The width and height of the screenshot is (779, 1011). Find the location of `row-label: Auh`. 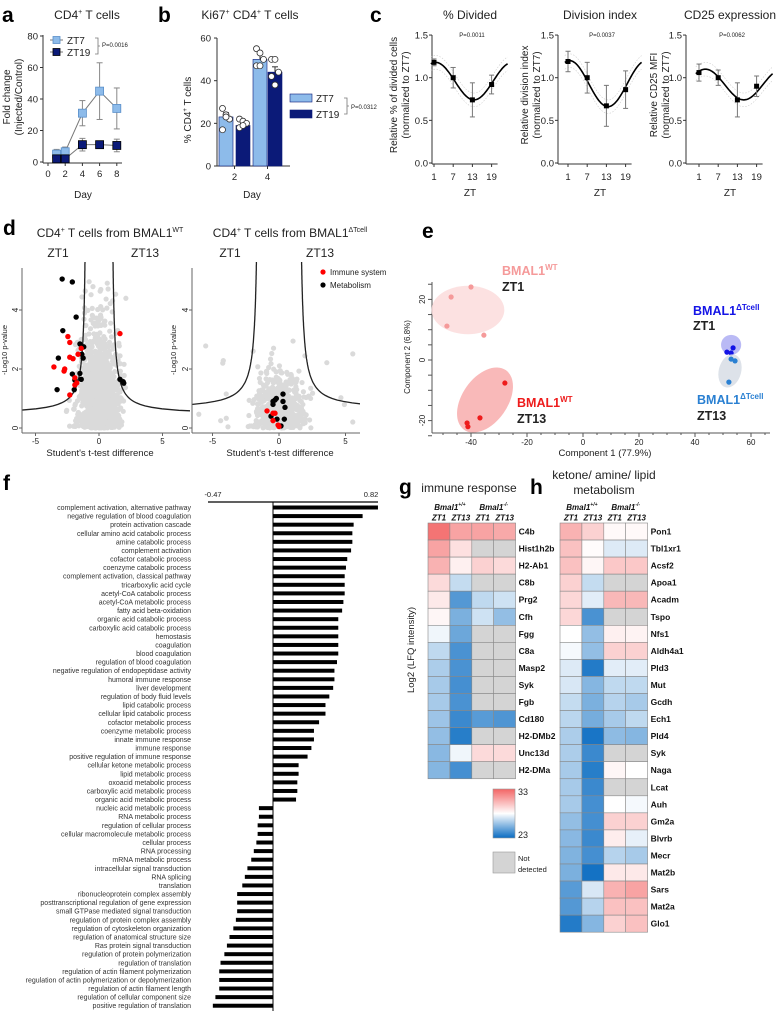

row-label: Auh is located at coordinates (659, 804).